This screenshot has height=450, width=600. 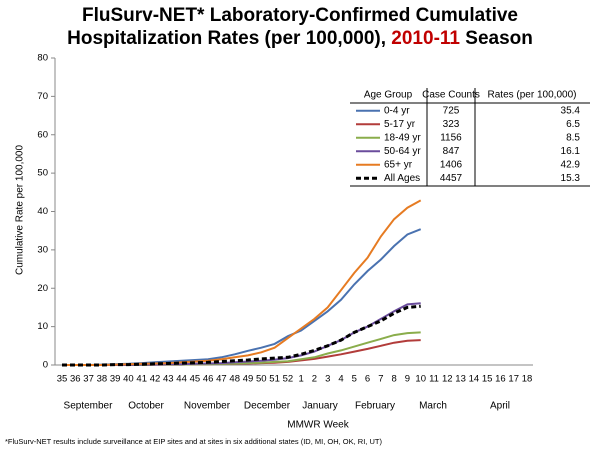 I want to click on x-tick-label: 4, so click(x=340, y=379).